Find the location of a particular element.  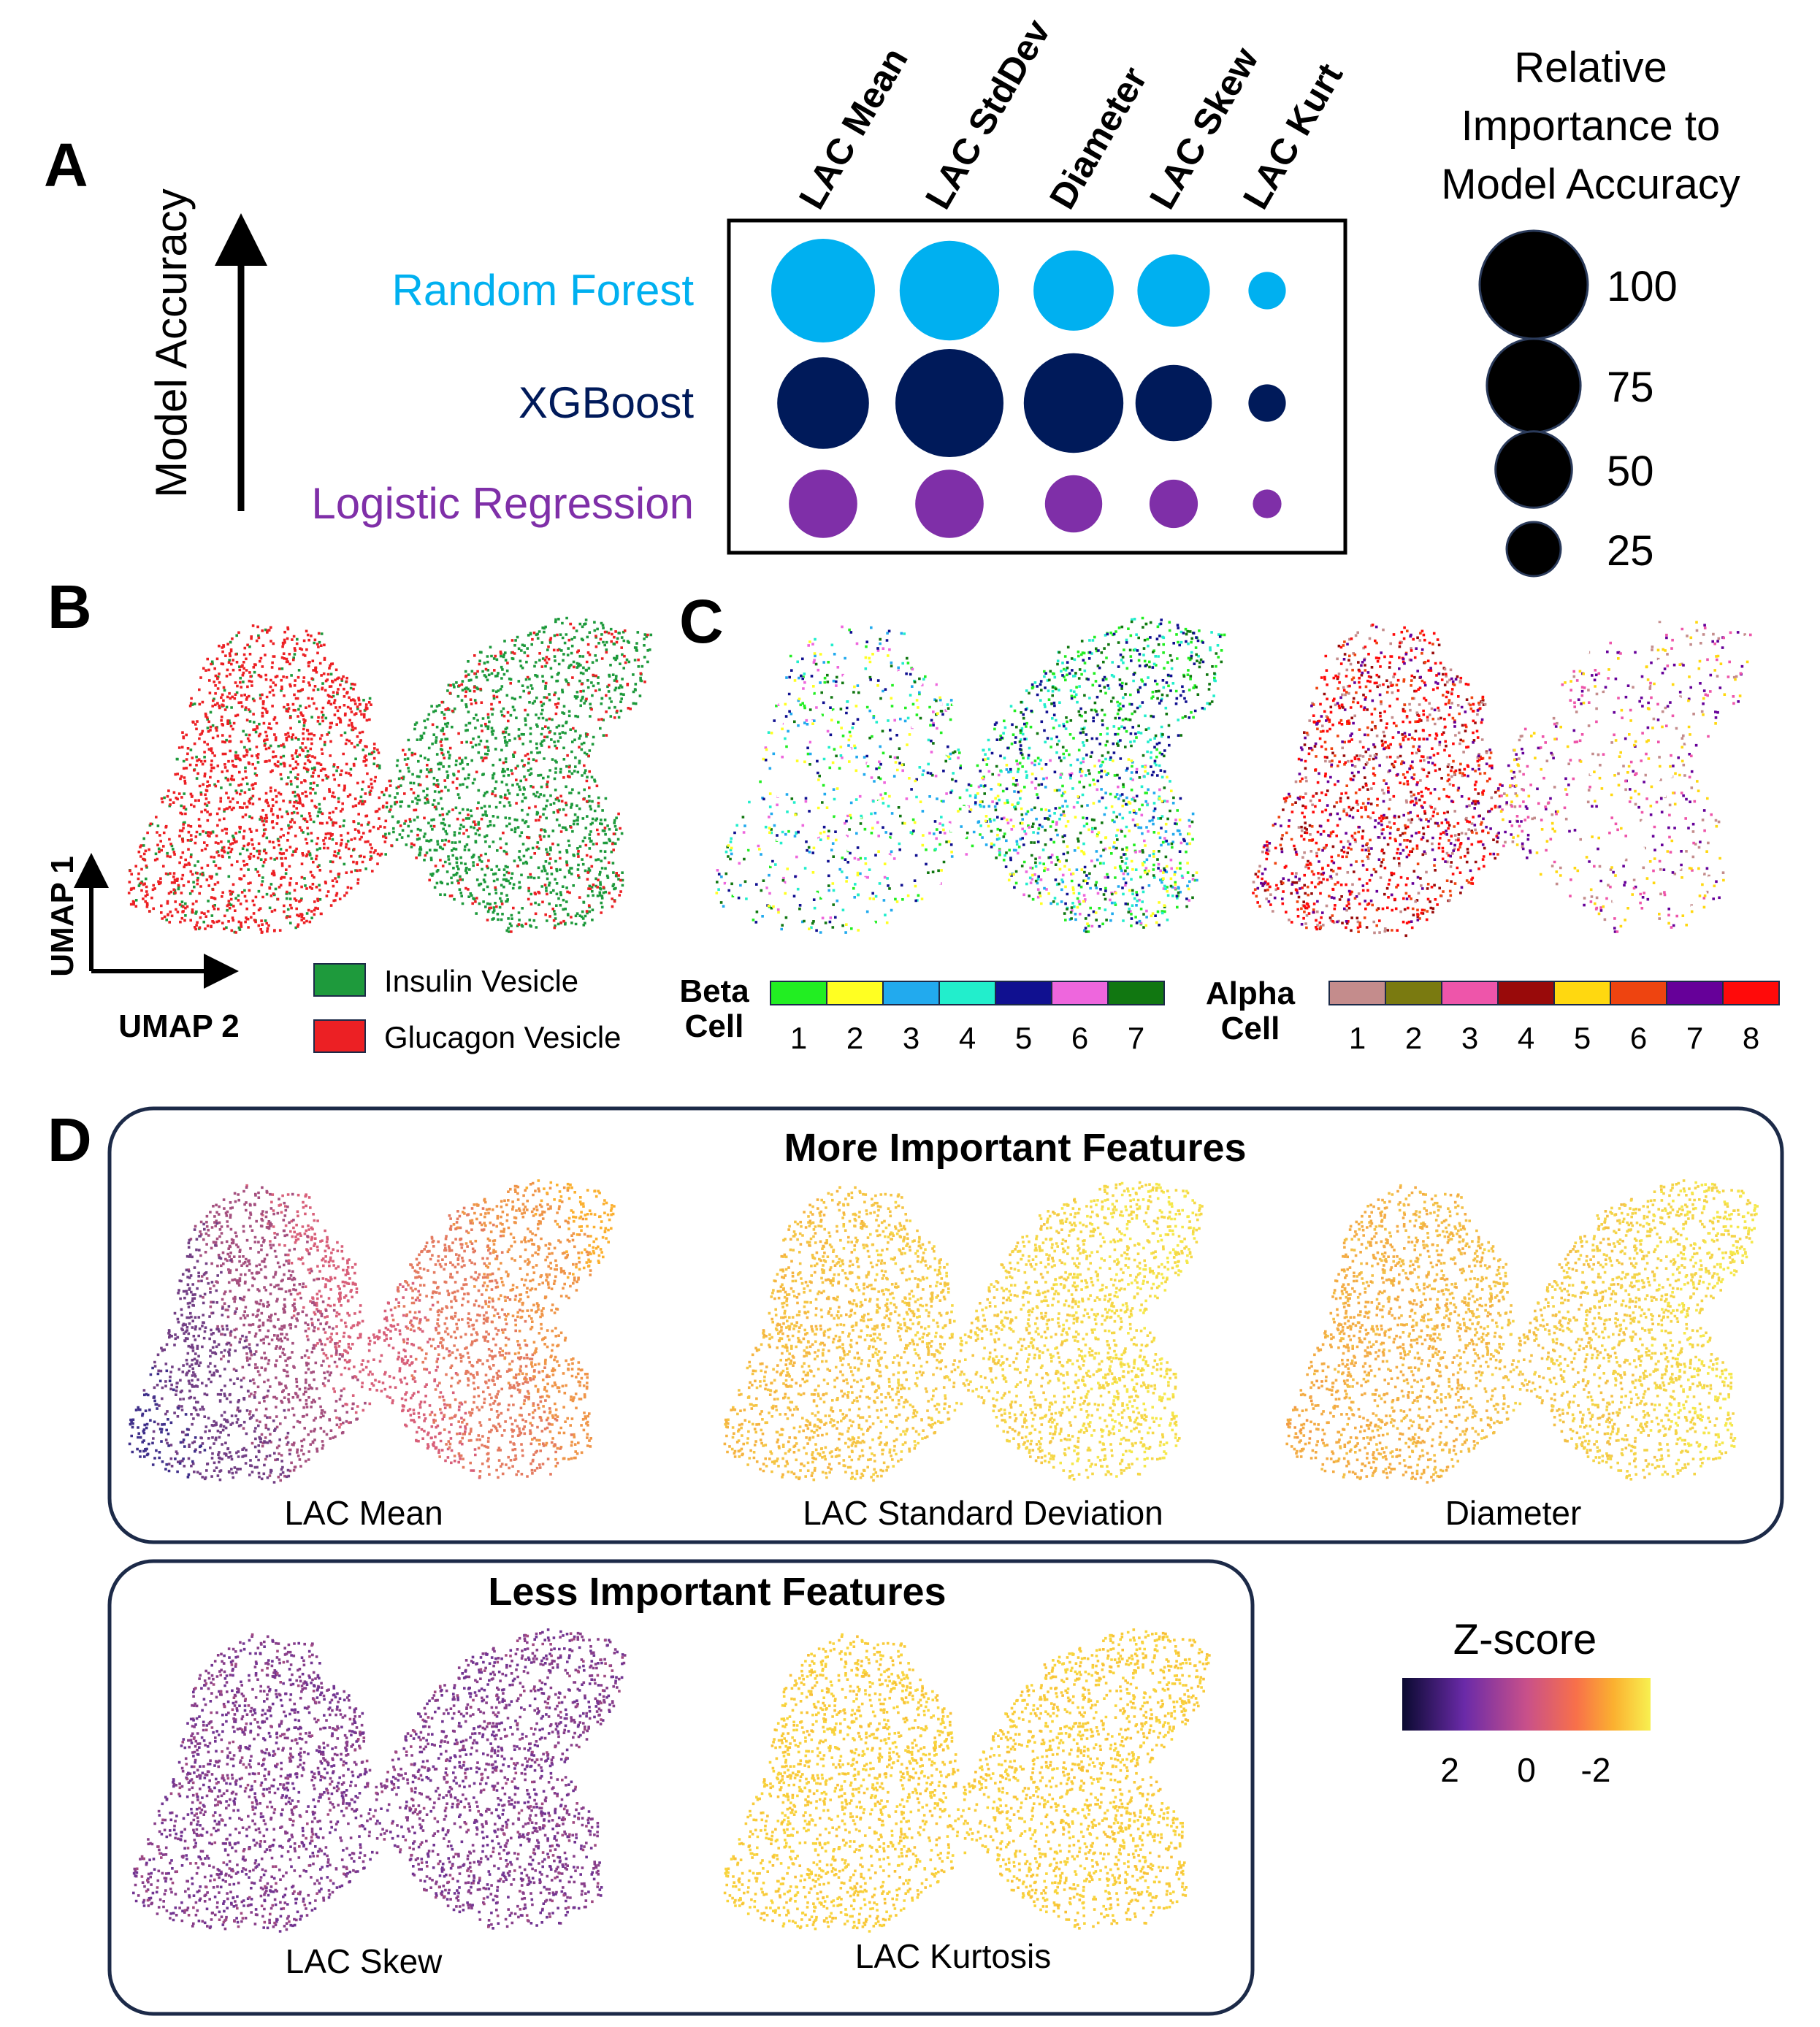

colorbar-tick-0: 0 is located at coordinates (1526, 1770).